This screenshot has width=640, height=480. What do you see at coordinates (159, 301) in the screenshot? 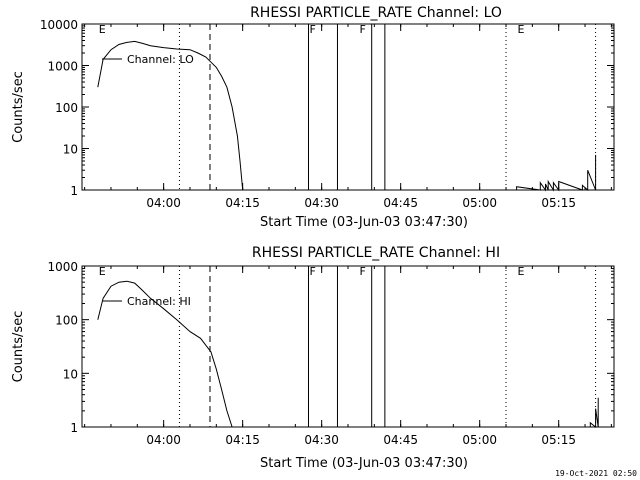
I see `legend-label: Channel: HI` at bounding box center [159, 301].